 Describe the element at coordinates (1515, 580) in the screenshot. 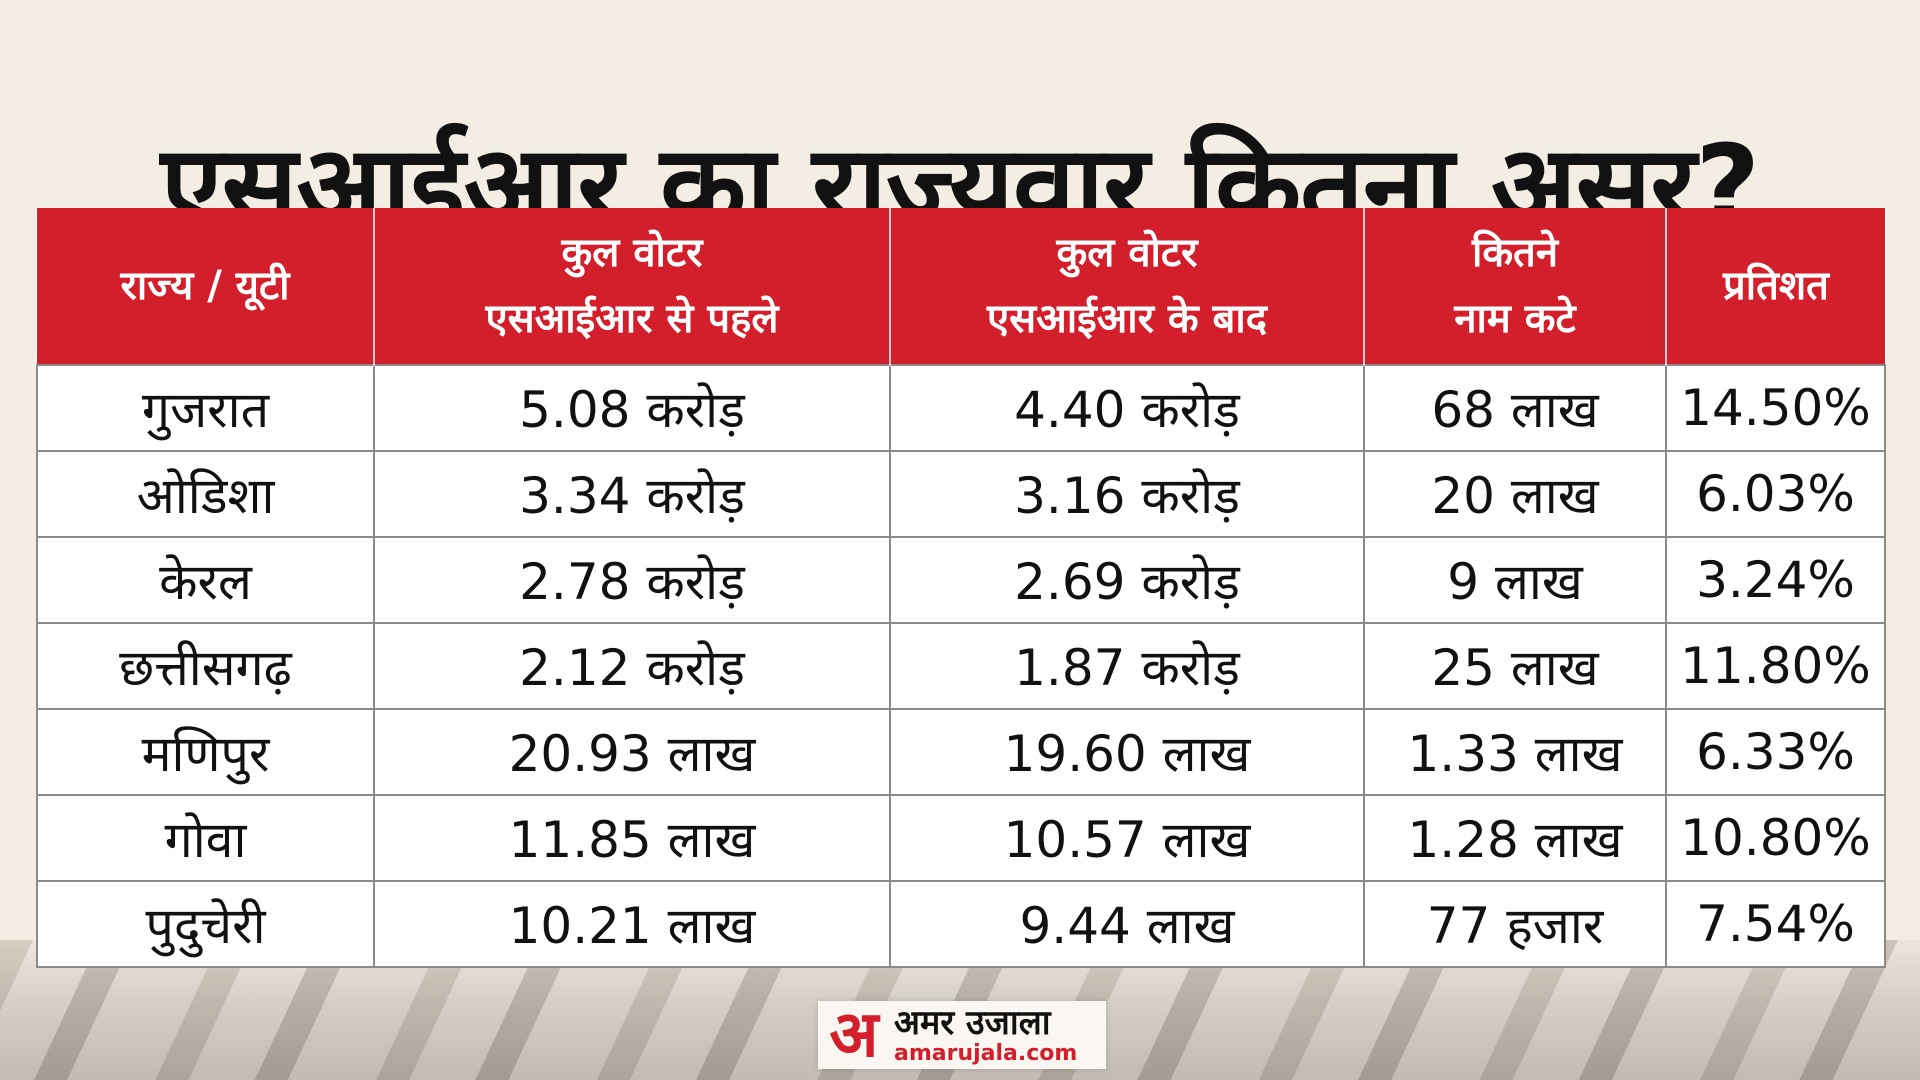

I see `cell-names-removed: 9 लाख` at that location.